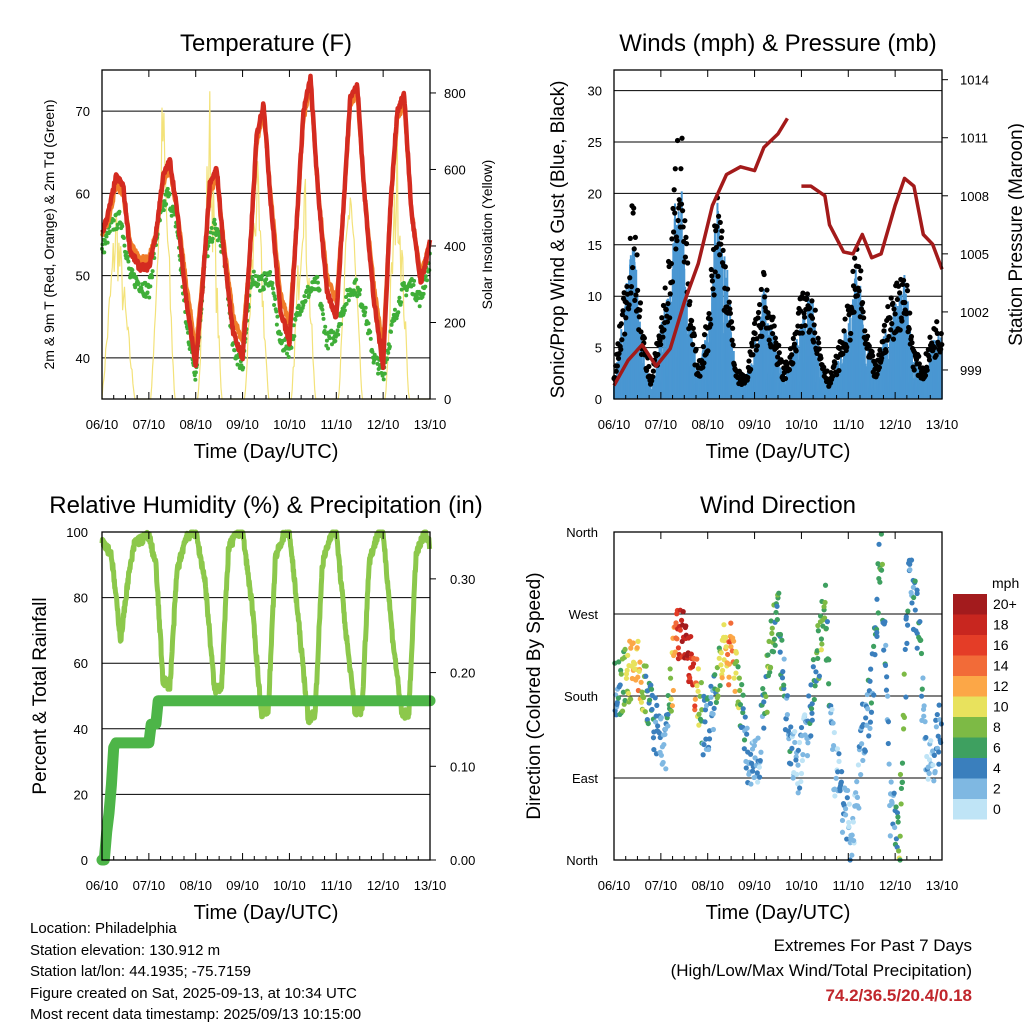  Describe the element at coordinates (40, 695) in the screenshot. I see `y-axis-label: Percent & Total Rainfall` at that location.